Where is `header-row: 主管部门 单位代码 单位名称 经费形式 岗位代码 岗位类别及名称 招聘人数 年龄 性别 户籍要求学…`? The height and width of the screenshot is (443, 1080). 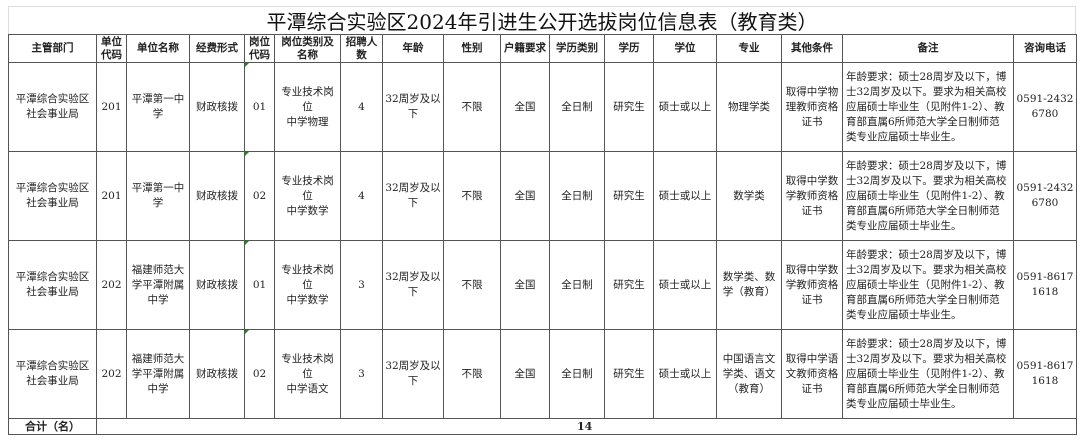 header-row: 主管部门 单位代码 单位名称 经费形式 岗位代码 岗位类别及名称 招聘人数 年龄 性别 户籍要求学… is located at coordinates (542, 48).